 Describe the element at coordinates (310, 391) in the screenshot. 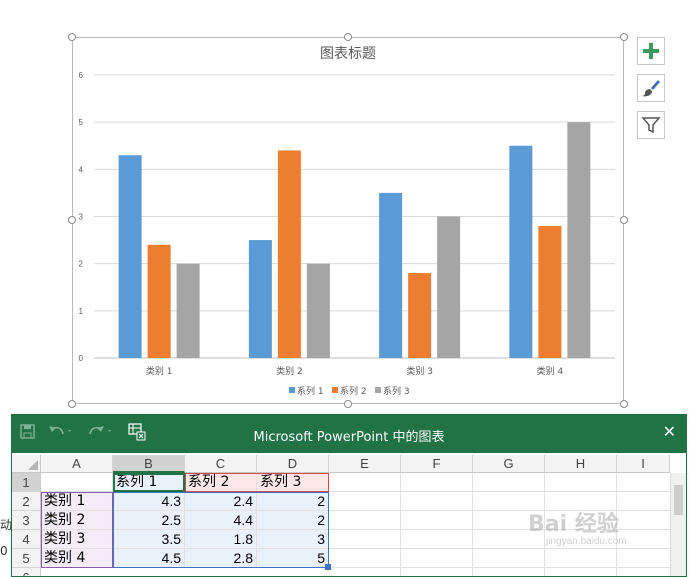

I see `legend-entry: 系列 1` at that location.